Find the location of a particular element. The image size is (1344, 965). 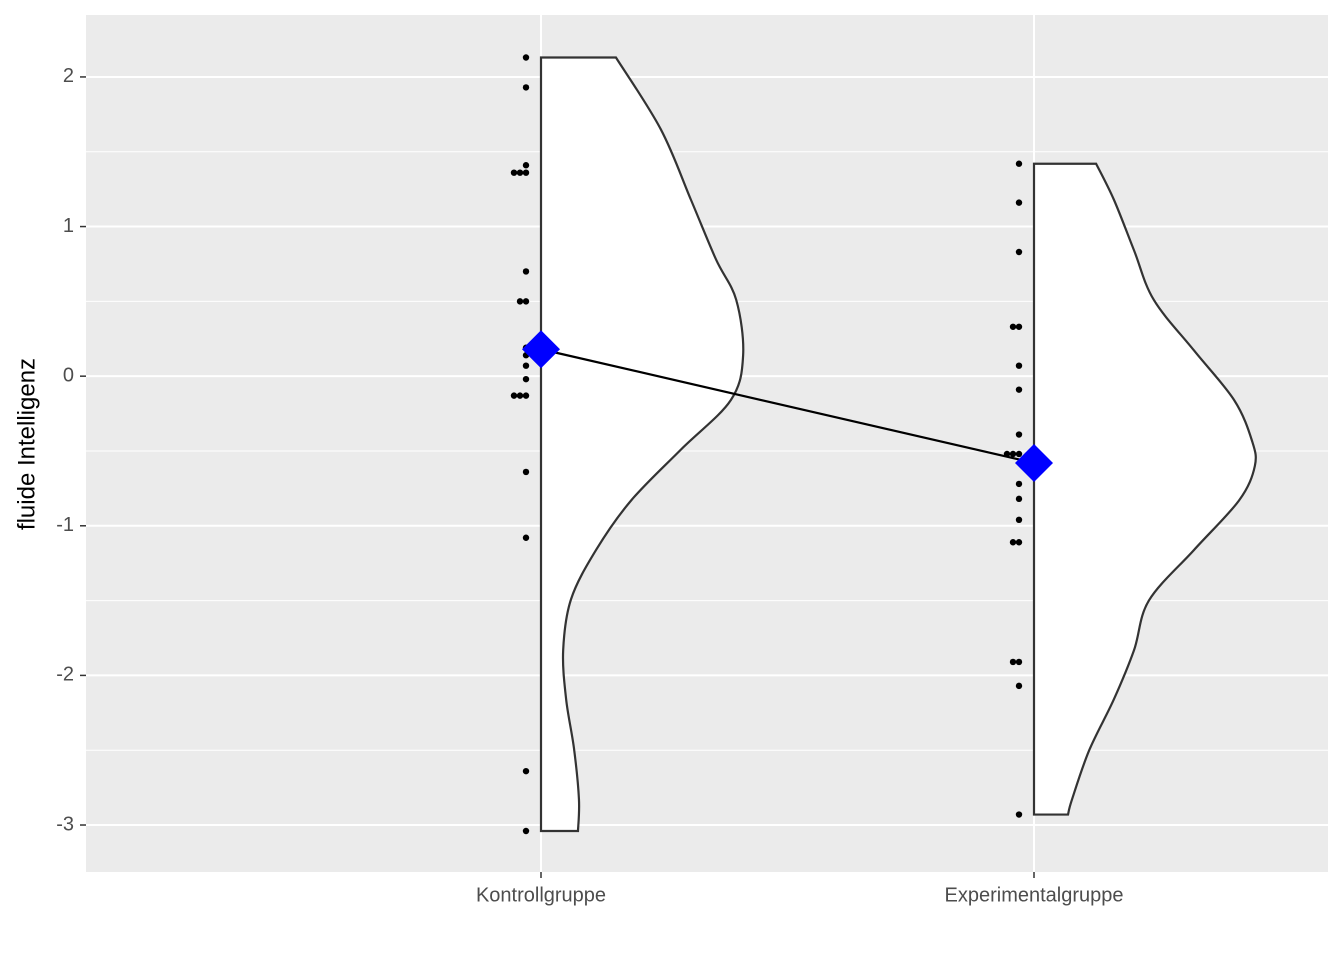

y-tick-label: 1 is located at coordinates (68, 226).